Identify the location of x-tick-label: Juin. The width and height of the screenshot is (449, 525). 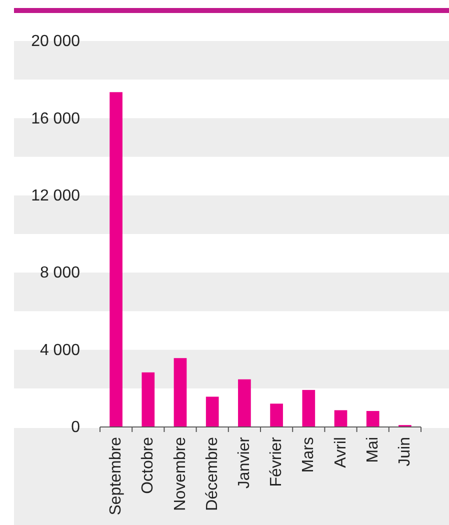
(405, 451).